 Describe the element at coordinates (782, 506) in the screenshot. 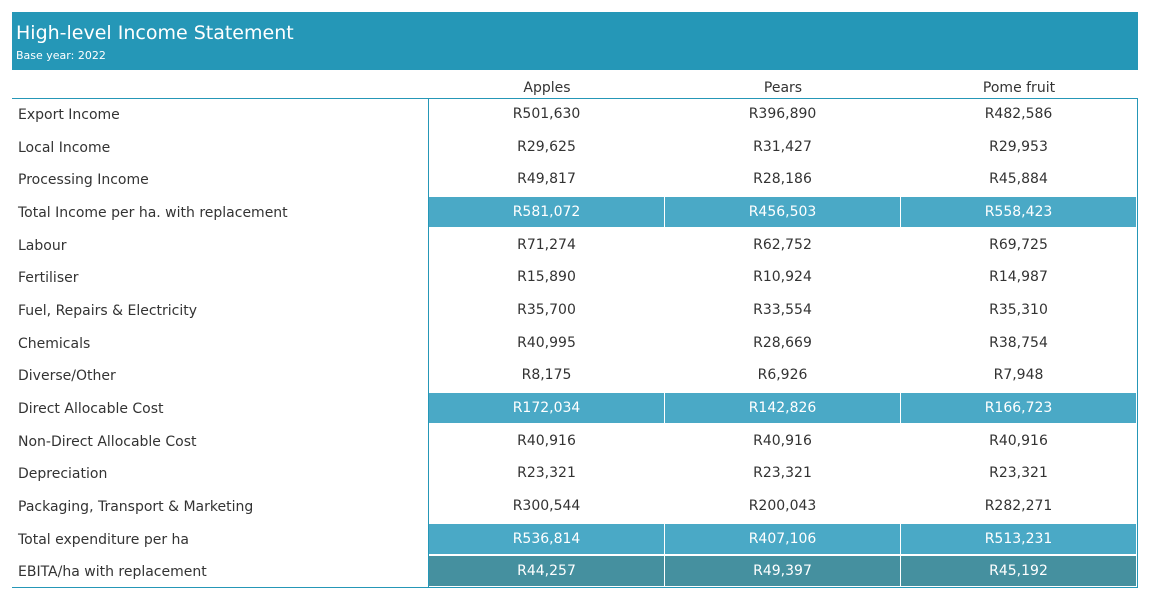

I see `row-value-pears: R200,043` at that location.